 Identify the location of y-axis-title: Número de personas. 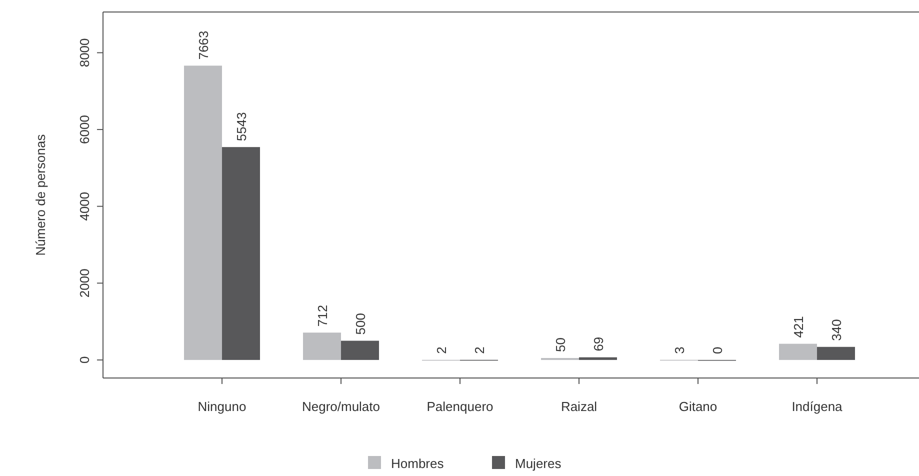
(40, 195).